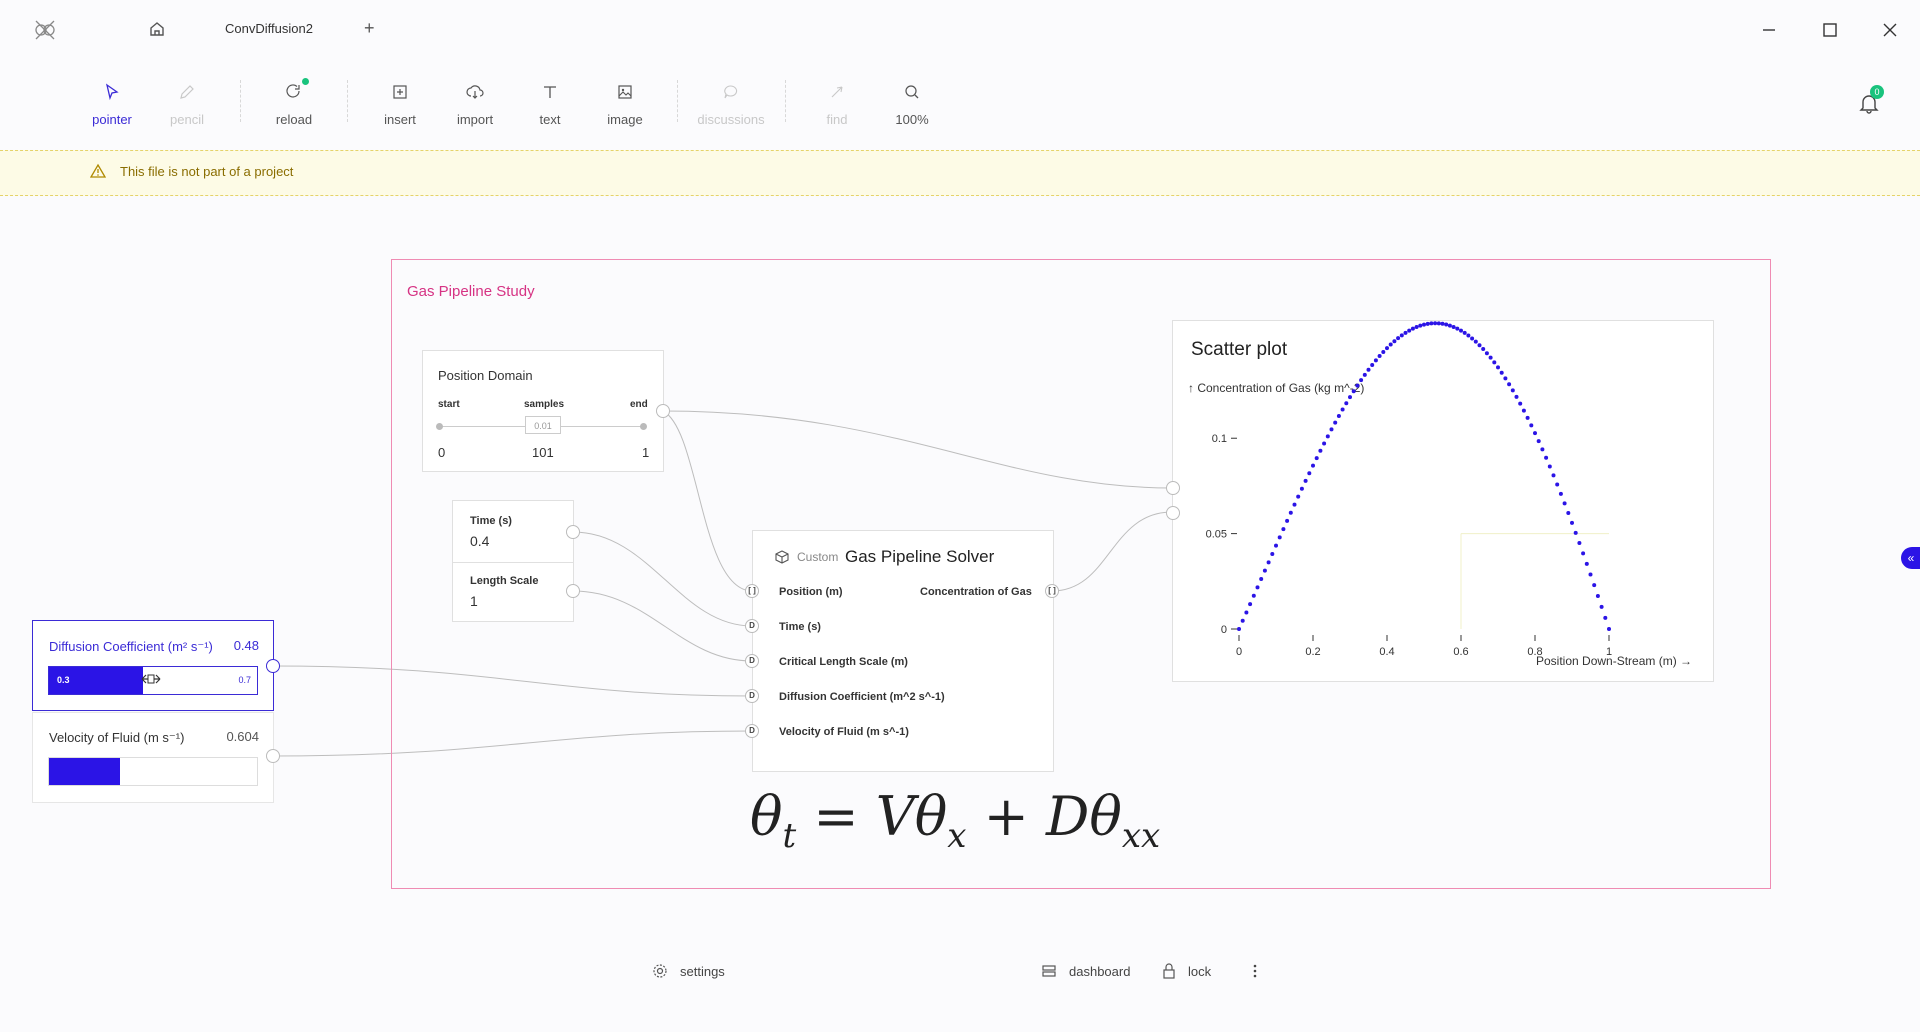 This screenshot has height=1032, width=1920. What do you see at coordinates (112, 92) in the screenshot?
I see `pointer-icon` at bounding box center [112, 92].